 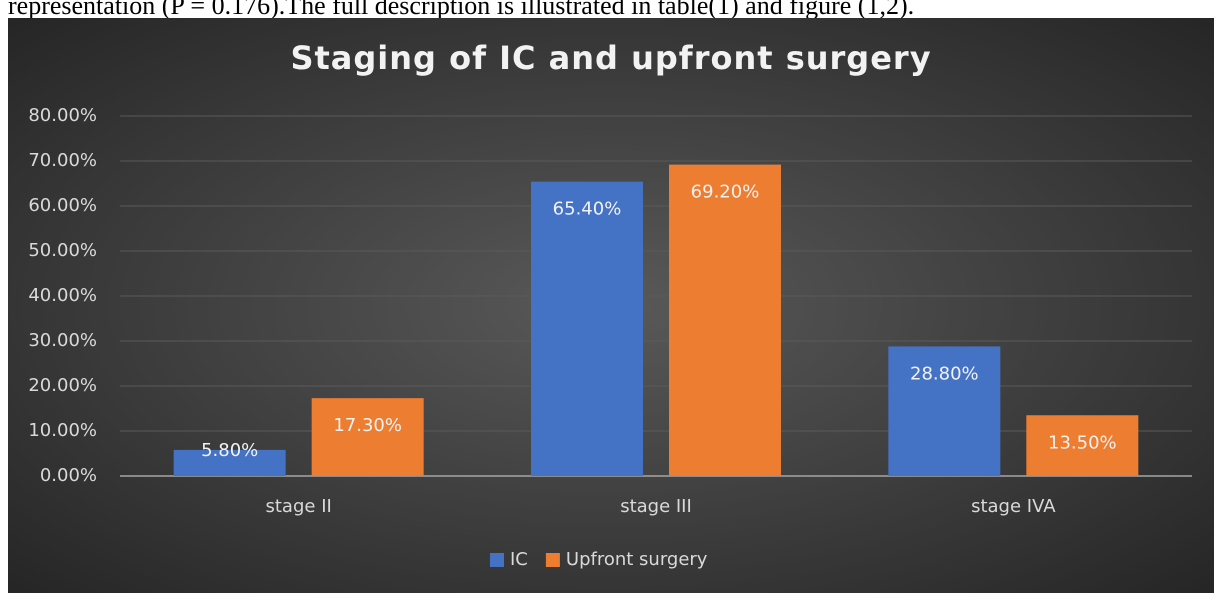 I want to click on legend-label: Upfront surgery, so click(x=637, y=559).